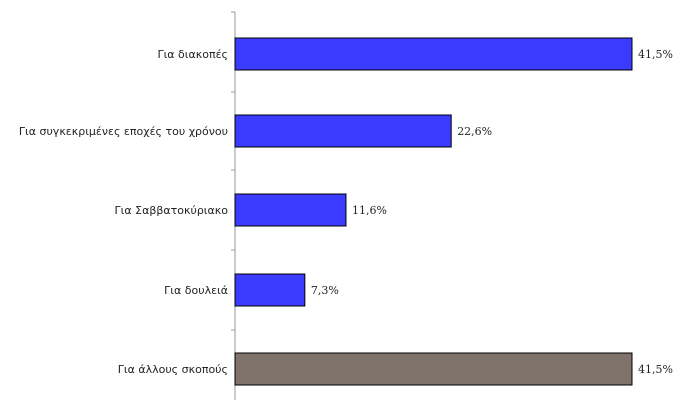  What do you see at coordinates (123, 131) in the screenshot?
I see `category-label: Για συγκεκριμένες εποχές του χρόνου` at bounding box center [123, 131].